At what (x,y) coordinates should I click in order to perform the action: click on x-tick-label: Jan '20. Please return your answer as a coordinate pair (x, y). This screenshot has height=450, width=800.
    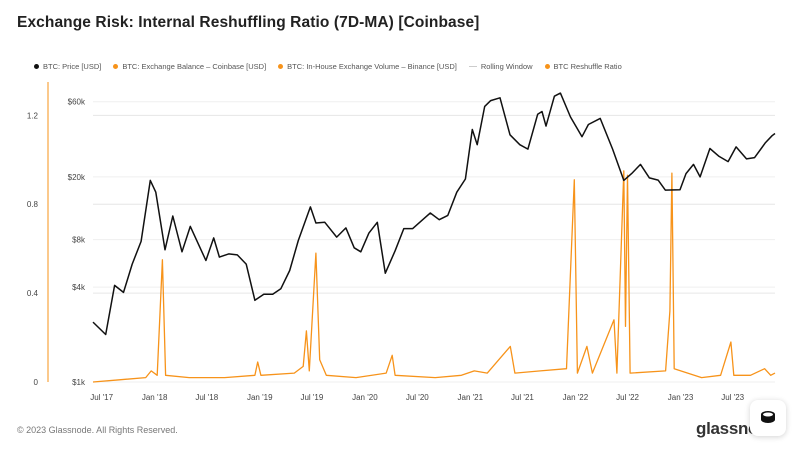
    Looking at the image, I should click on (365, 397).